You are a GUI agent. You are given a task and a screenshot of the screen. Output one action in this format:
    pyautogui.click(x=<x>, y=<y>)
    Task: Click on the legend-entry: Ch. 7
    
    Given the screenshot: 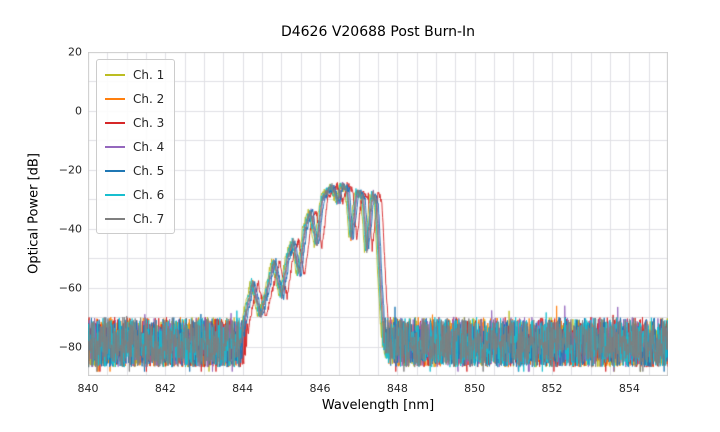 What is the action you would take?
    pyautogui.click(x=134, y=218)
    